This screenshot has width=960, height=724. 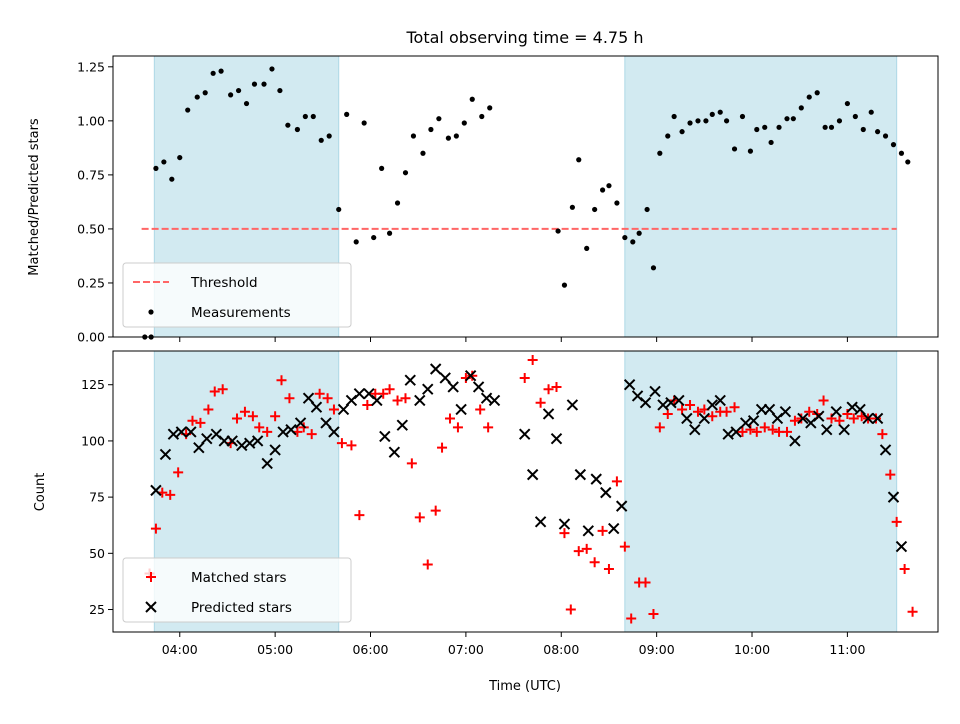 I want to click on y-tick-label: 0.50, so click(x=91, y=228).